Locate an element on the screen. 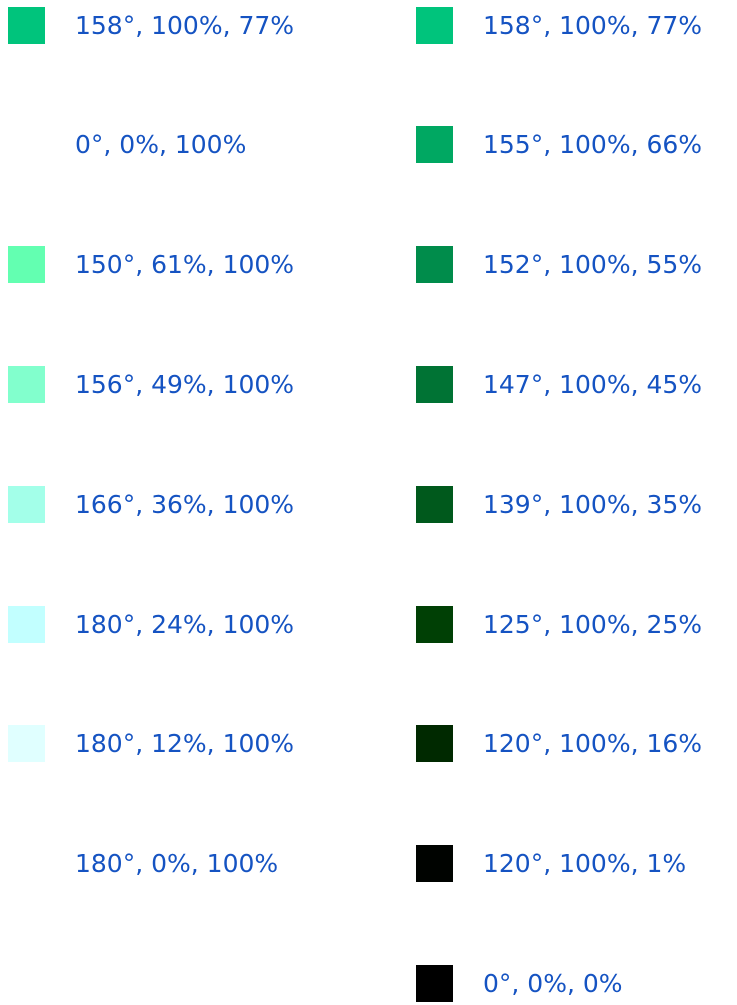  color-item: 152°, 100%, 55% is located at coordinates (559, 265).